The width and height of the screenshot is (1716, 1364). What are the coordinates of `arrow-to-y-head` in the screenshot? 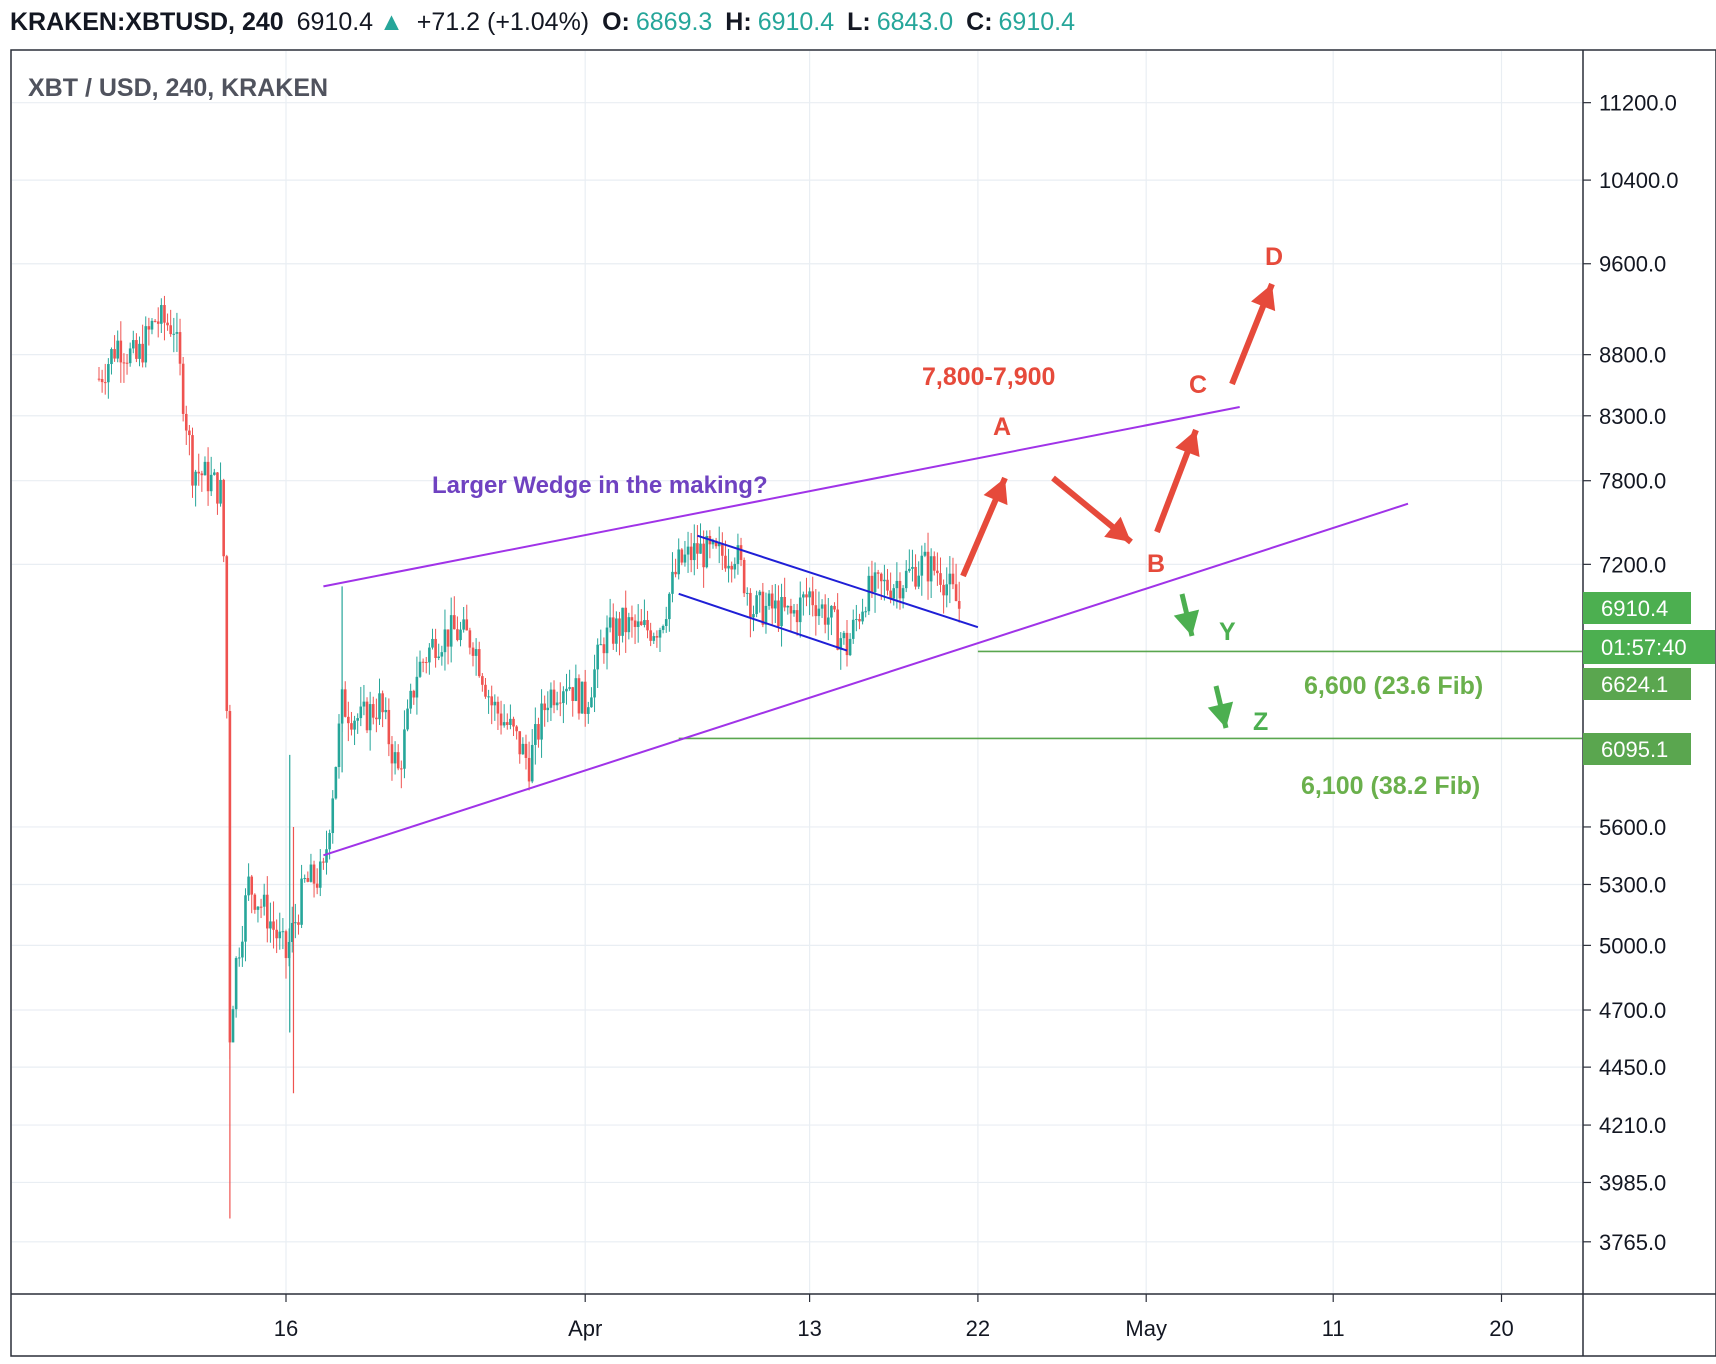 It's located at (1186, 622).